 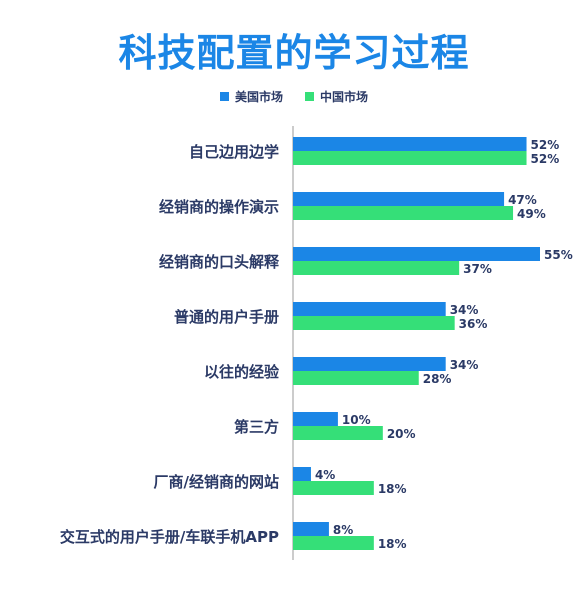 What do you see at coordinates (356, 420) in the screenshot?
I see `value-label-us: 10%` at bounding box center [356, 420].